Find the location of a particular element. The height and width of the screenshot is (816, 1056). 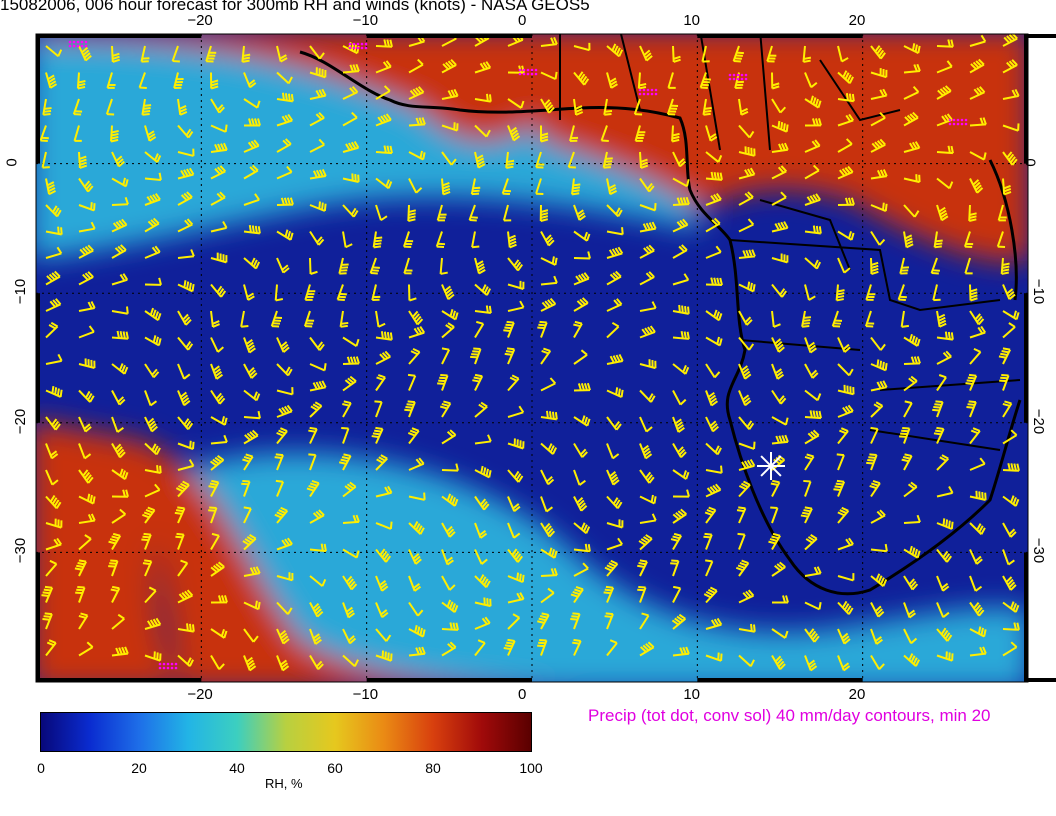

lon-label-top: 0 is located at coordinates (522, 20).